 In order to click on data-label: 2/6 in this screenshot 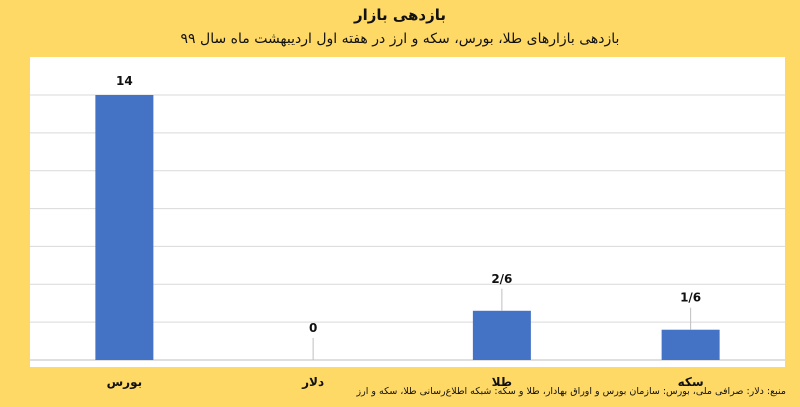, I will do `click(501, 279)`.